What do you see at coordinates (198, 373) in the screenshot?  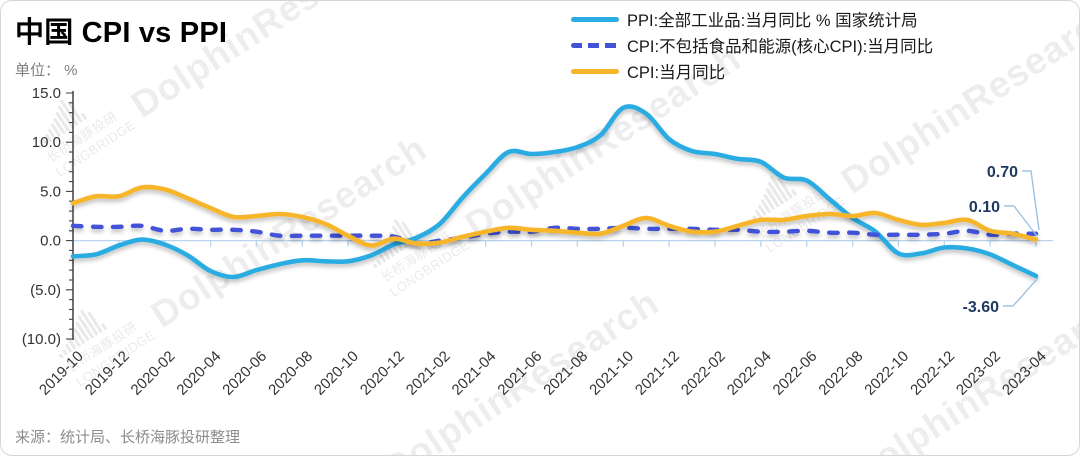 I see `x-tick-label: 2020-04` at bounding box center [198, 373].